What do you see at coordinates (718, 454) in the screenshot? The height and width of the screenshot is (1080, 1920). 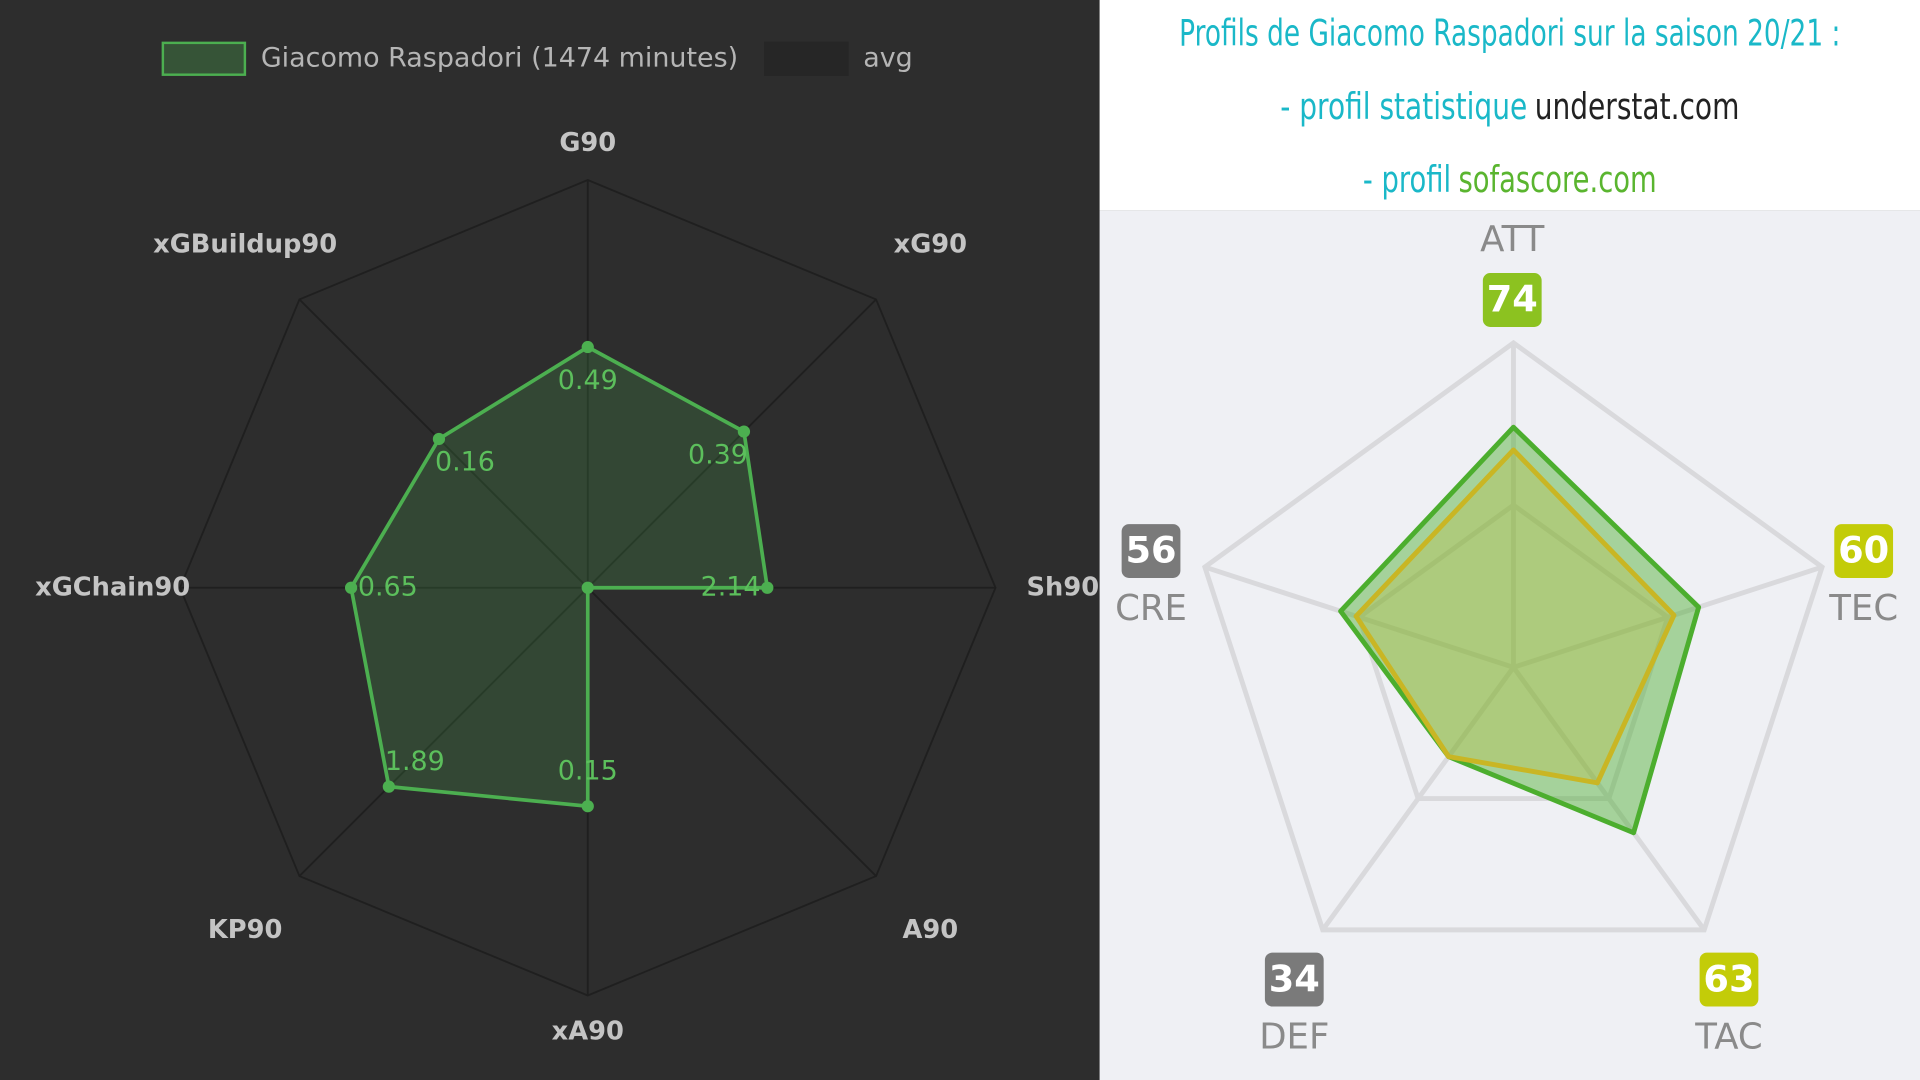 I see `value-label: 0.39` at bounding box center [718, 454].